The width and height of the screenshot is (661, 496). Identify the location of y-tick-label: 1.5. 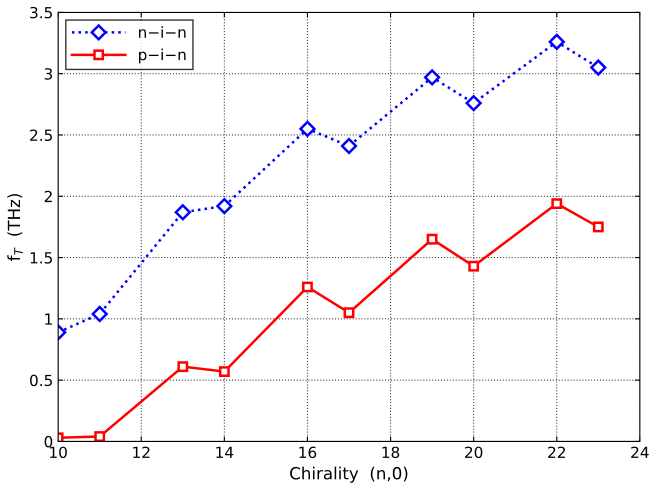
(41, 258).